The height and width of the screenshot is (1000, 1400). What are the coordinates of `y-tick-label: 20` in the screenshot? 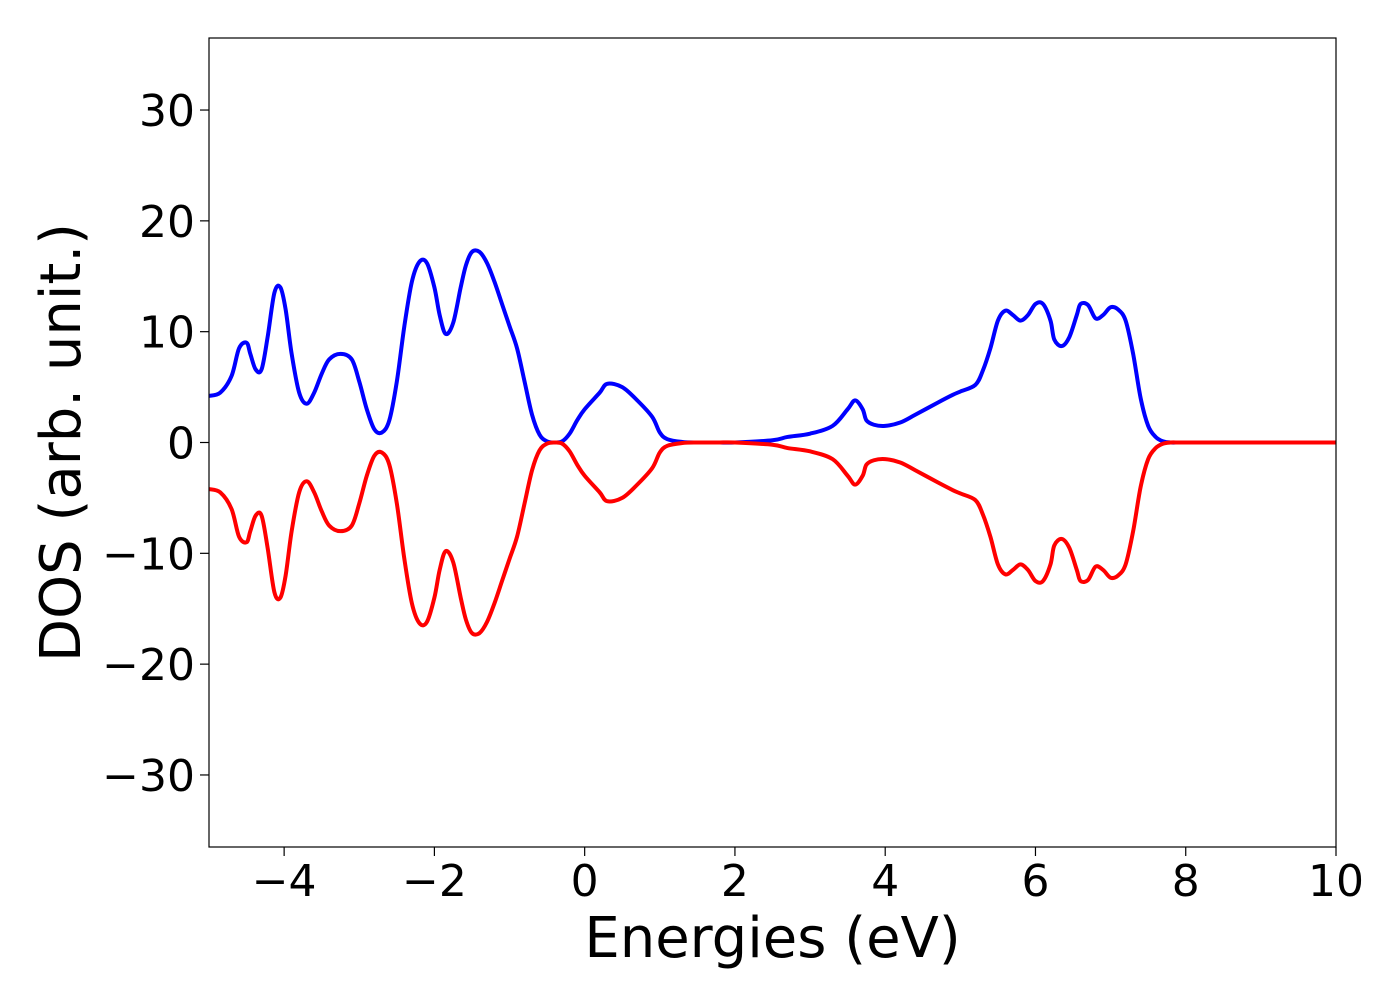 It's located at (167, 222).